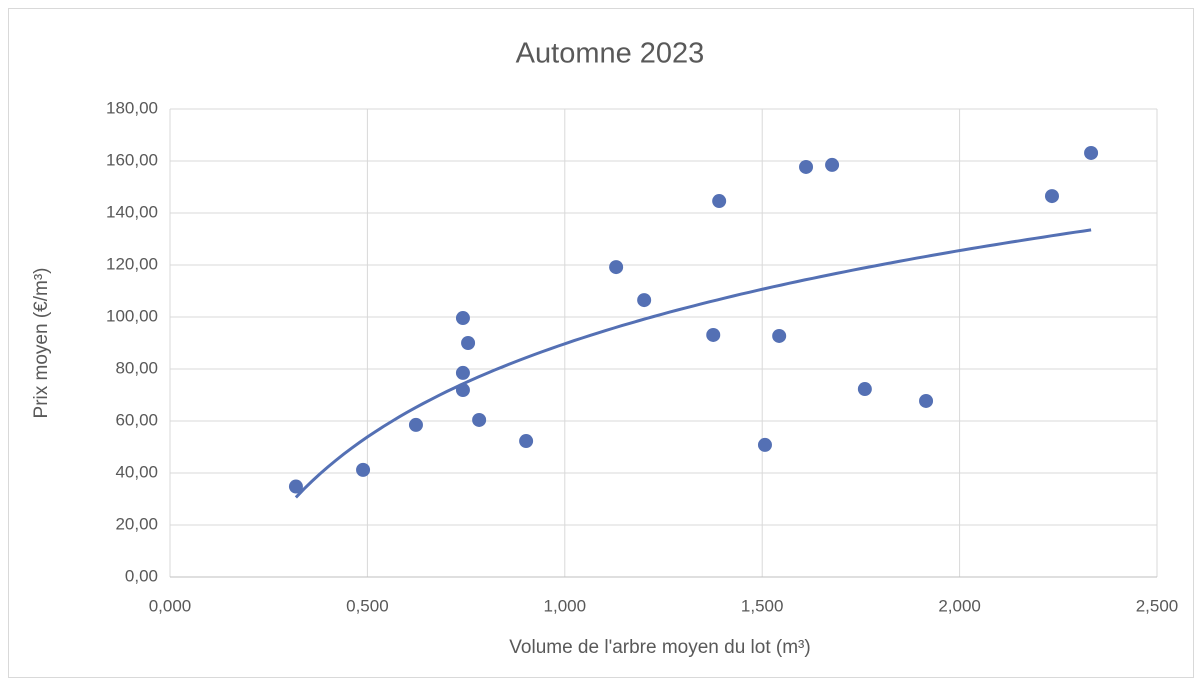 This screenshot has height=686, width=1202. I want to click on y-tick-label: 140,00, so click(132, 211).